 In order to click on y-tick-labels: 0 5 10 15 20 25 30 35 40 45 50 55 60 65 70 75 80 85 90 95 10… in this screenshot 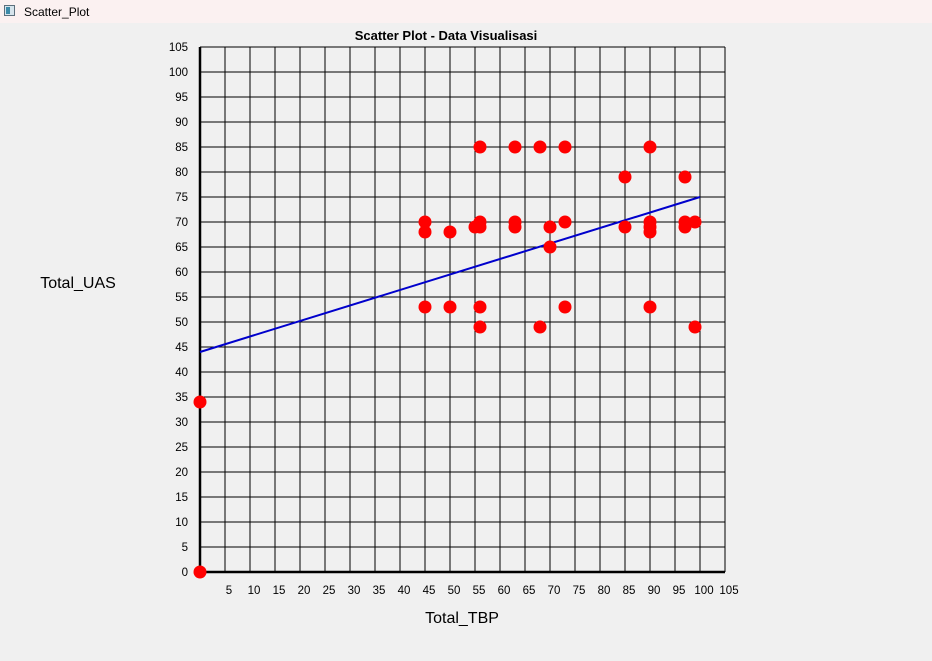, I will do `click(178, 310)`.